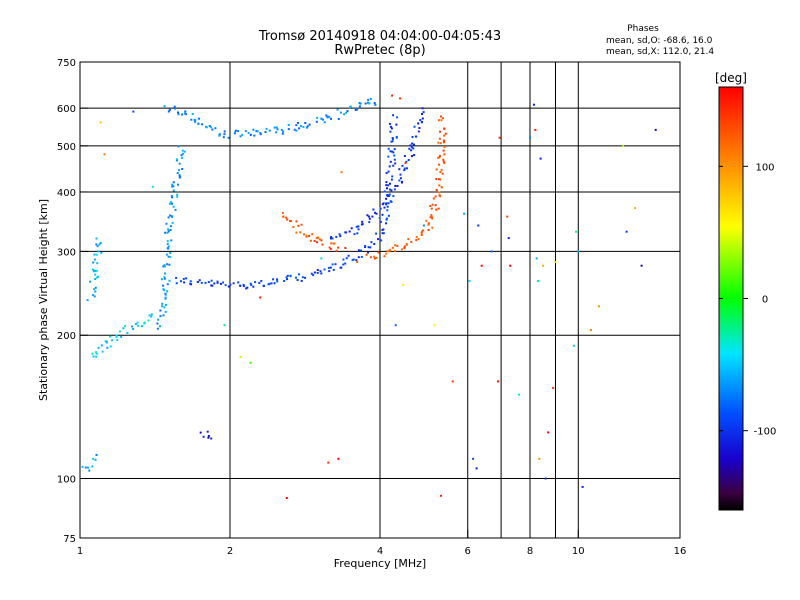 This screenshot has height=600, width=800. What do you see at coordinates (468, 551) in the screenshot?
I see `x-tick-label: 6` at bounding box center [468, 551].